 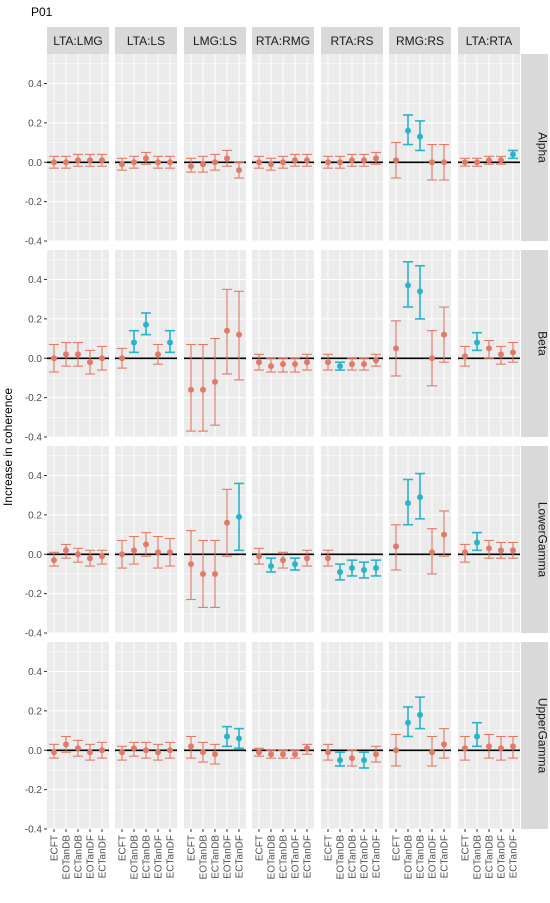 I want to click on y-tick-label: -0.4, so click(x=34, y=830).